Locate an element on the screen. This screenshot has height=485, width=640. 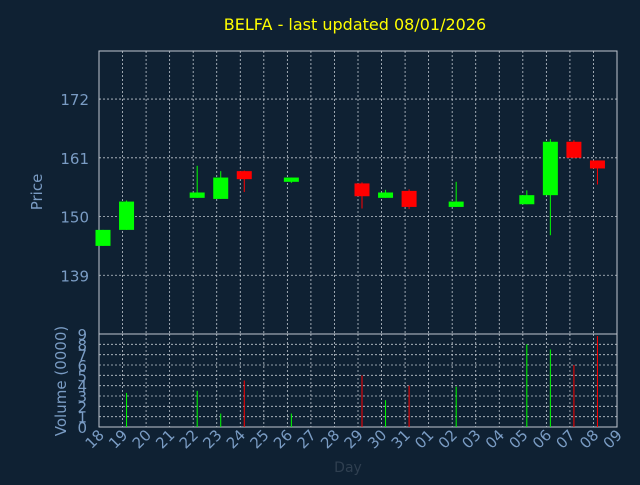
x-tick-label: 25 is located at coordinates (259, 439).